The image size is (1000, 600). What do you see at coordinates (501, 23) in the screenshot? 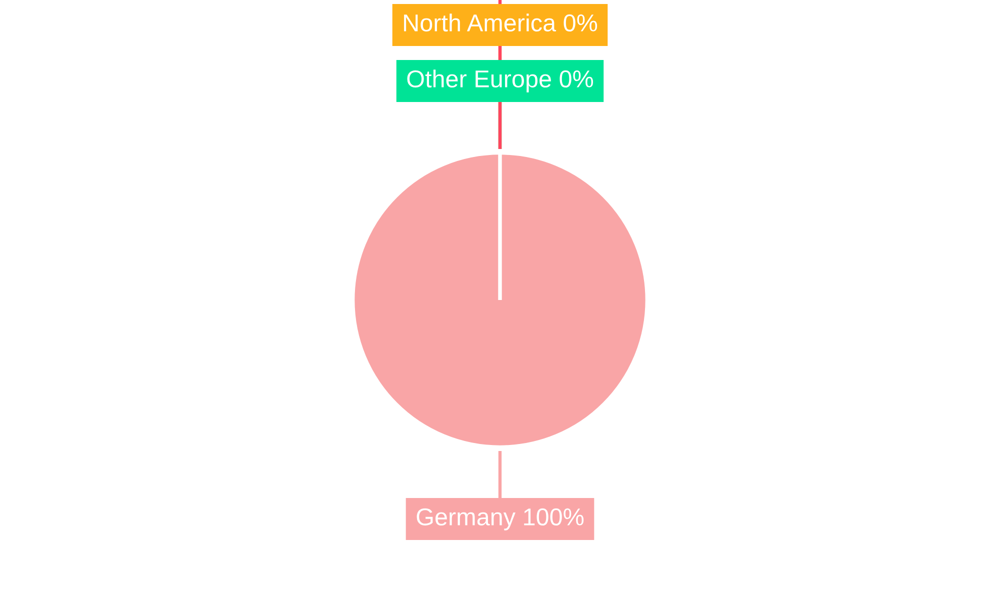
I see `category-label: North America 0%` at bounding box center [501, 23].